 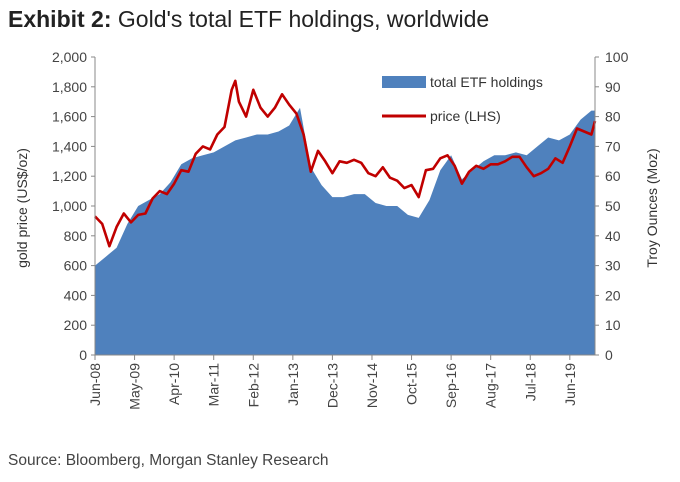 I want to click on legend-swatch-etf, so click(x=404, y=82).